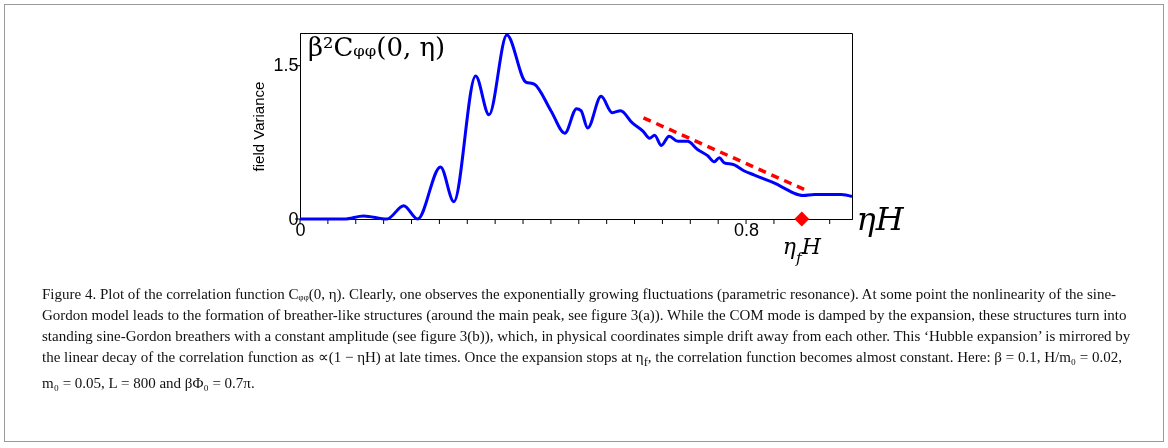 Image resolution: width=1168 pixels, height=448 pixels. I want to click on y-tick-label: 1.5, so click(286, 65).